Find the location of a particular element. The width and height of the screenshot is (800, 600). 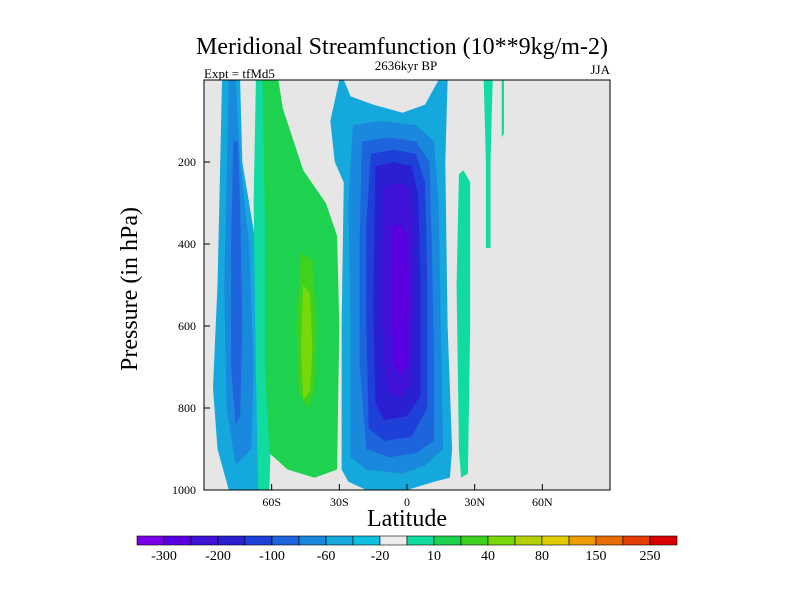

x-tick-label: 0 is located at coordinates (407, 502).